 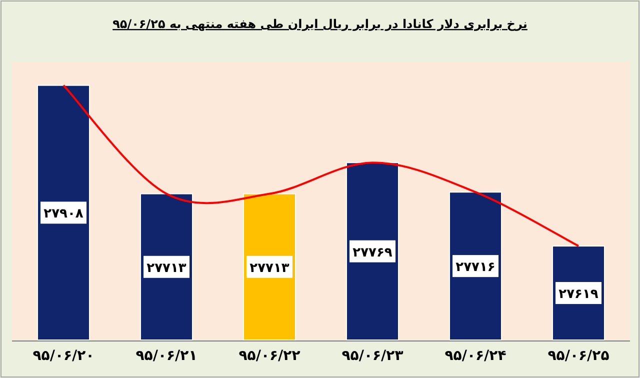 What do you see at coordinates (64, 214) in the screenshot?
I see `data-label: ۲۷۹۰۸` at bounding box center [64, 214].